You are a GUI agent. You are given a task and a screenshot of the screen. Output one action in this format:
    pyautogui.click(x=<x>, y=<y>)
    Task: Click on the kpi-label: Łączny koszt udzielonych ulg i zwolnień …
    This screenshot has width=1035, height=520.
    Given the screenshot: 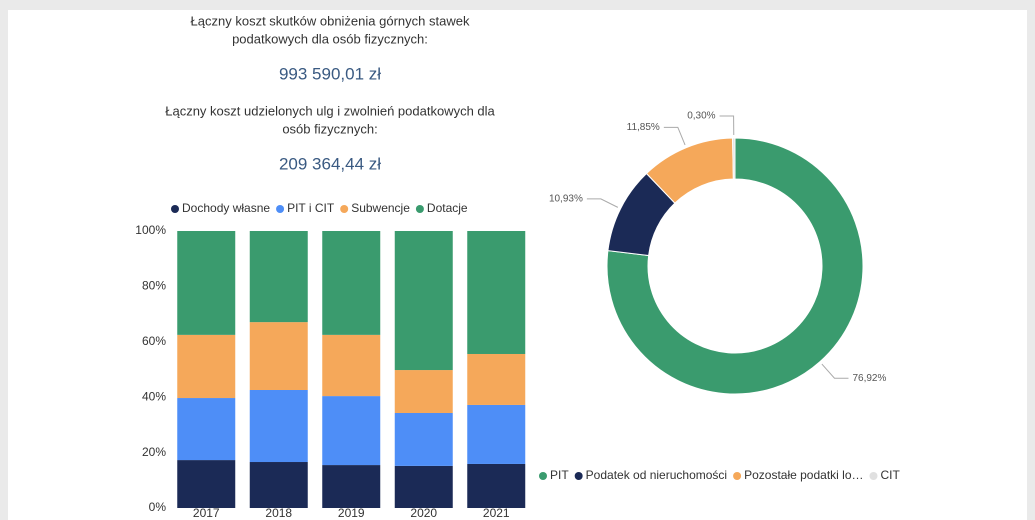 What is the action you would take?
    pyautogui.click(x=330, y=110)
    